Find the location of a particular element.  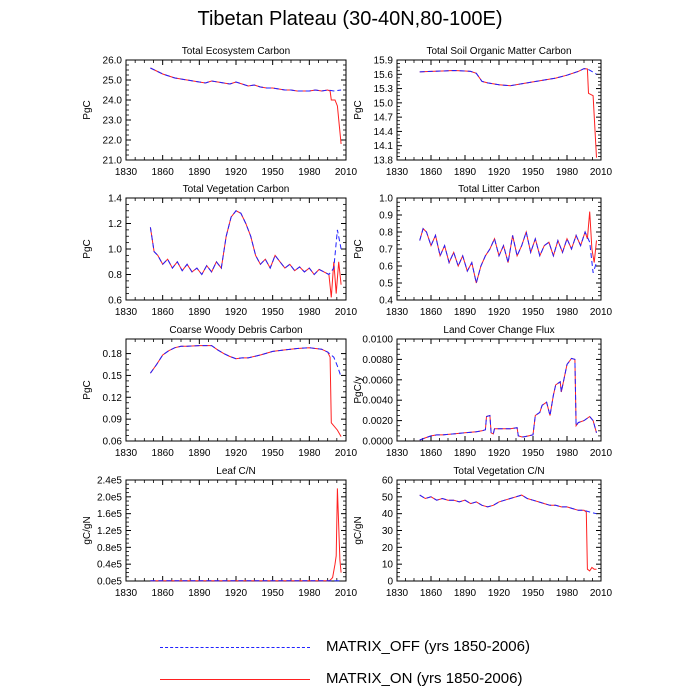

y-tick-label: 0.0040 is located at coordinates (377, 401).